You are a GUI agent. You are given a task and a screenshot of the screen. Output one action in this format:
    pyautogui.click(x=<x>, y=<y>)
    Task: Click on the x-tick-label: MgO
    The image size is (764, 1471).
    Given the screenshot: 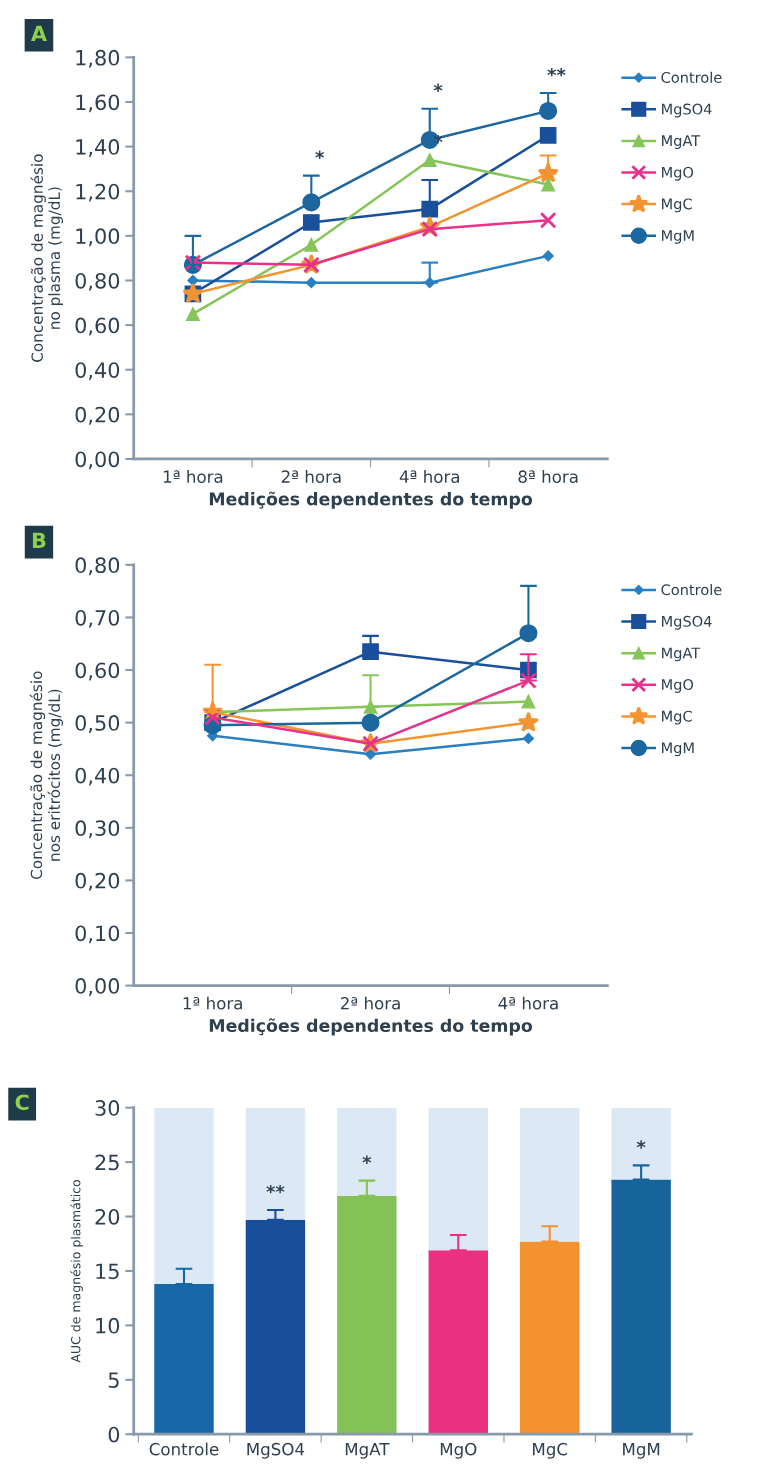 What is the action you would take?
    pyautogui.click(x=458, y=1450)
    